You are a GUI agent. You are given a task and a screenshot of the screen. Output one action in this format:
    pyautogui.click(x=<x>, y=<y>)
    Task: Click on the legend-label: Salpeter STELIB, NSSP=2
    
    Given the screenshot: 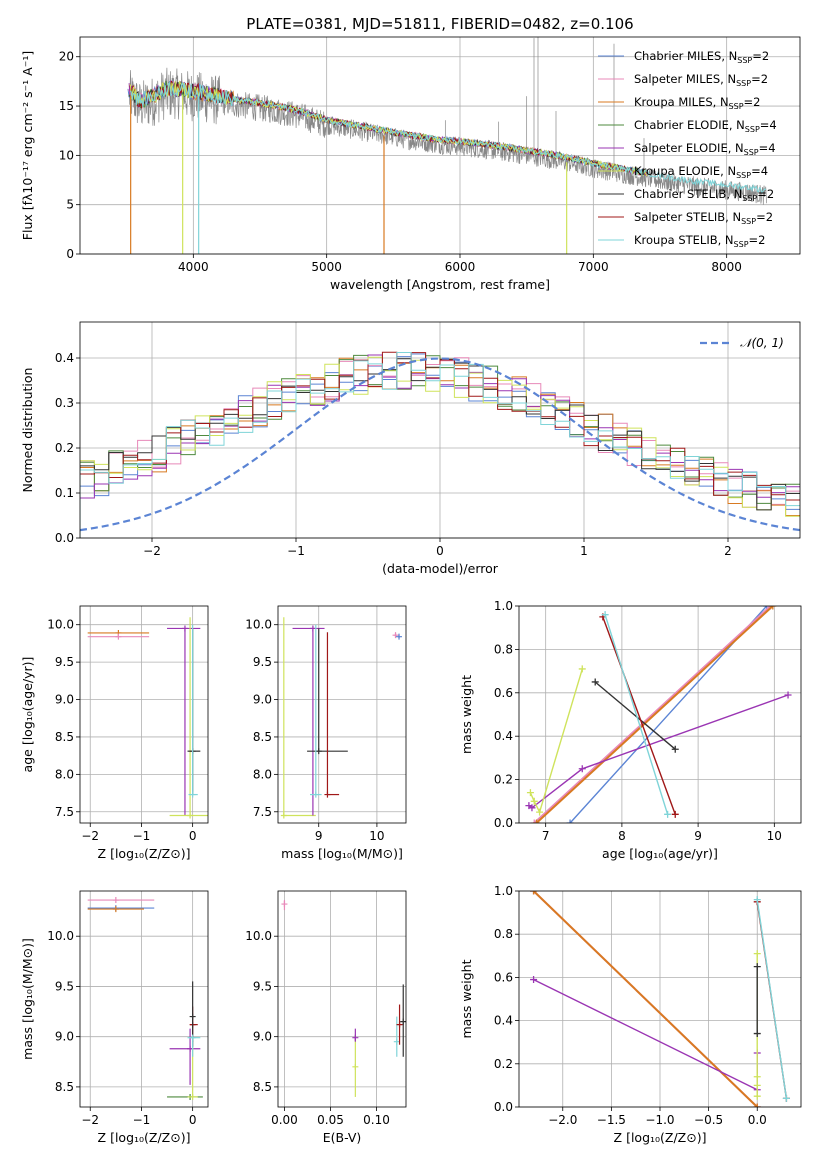 What is the action you would take?
    pyautogui.click(x=703, y=218)
    